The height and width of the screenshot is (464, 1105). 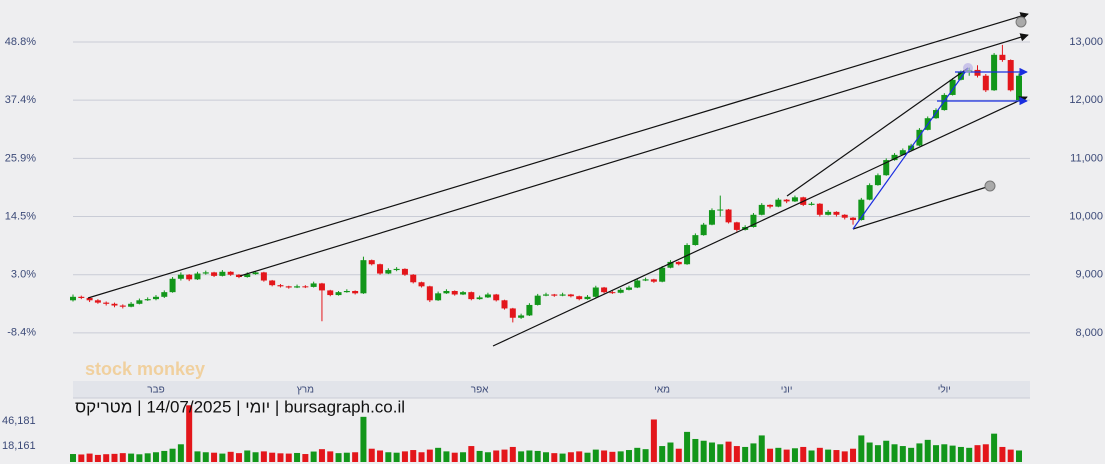 What do you see at coordinates (1086, 216) in the screenshot?
I see `price-tick-label: 10,000` at bounding box center [1086, 216].